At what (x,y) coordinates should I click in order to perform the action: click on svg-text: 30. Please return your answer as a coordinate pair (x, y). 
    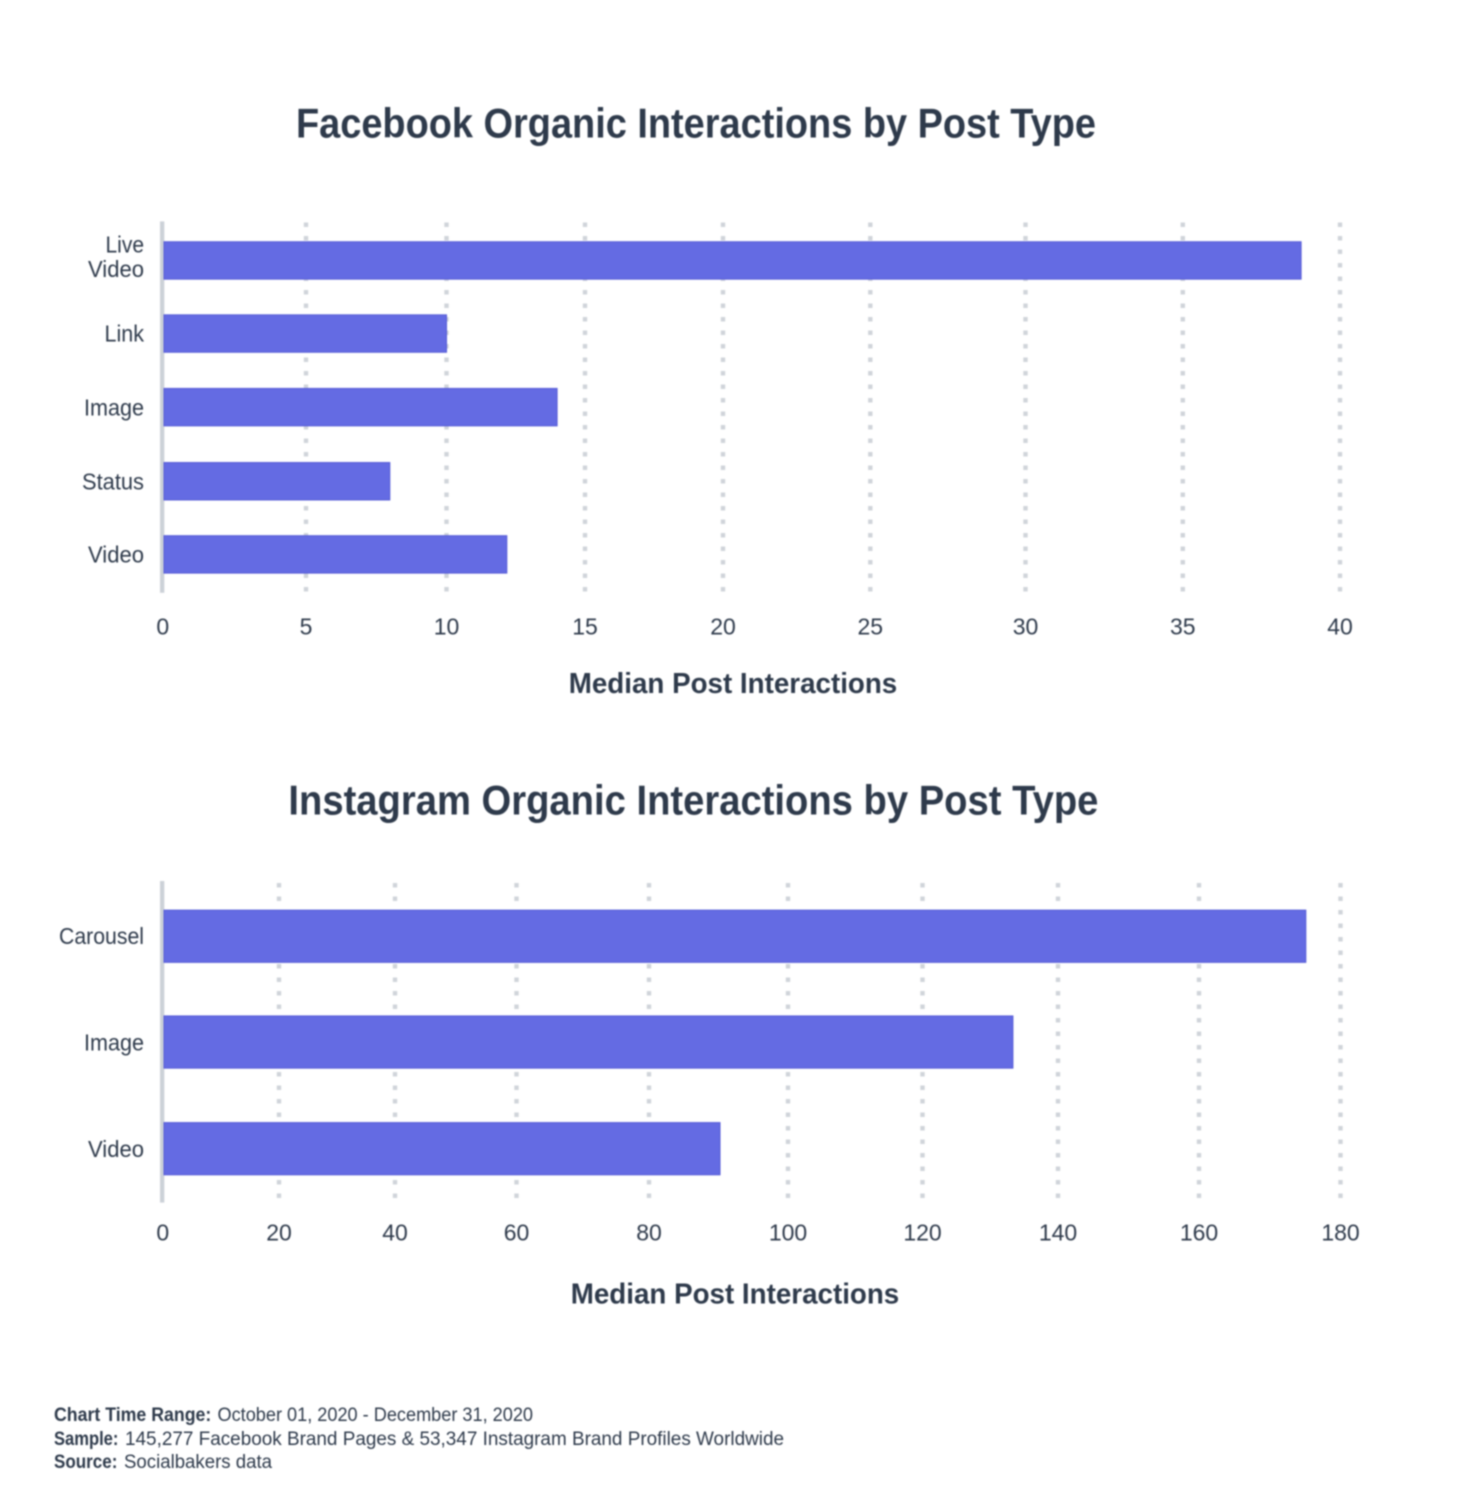
    Looking at the image, I should click on (1026, 627).